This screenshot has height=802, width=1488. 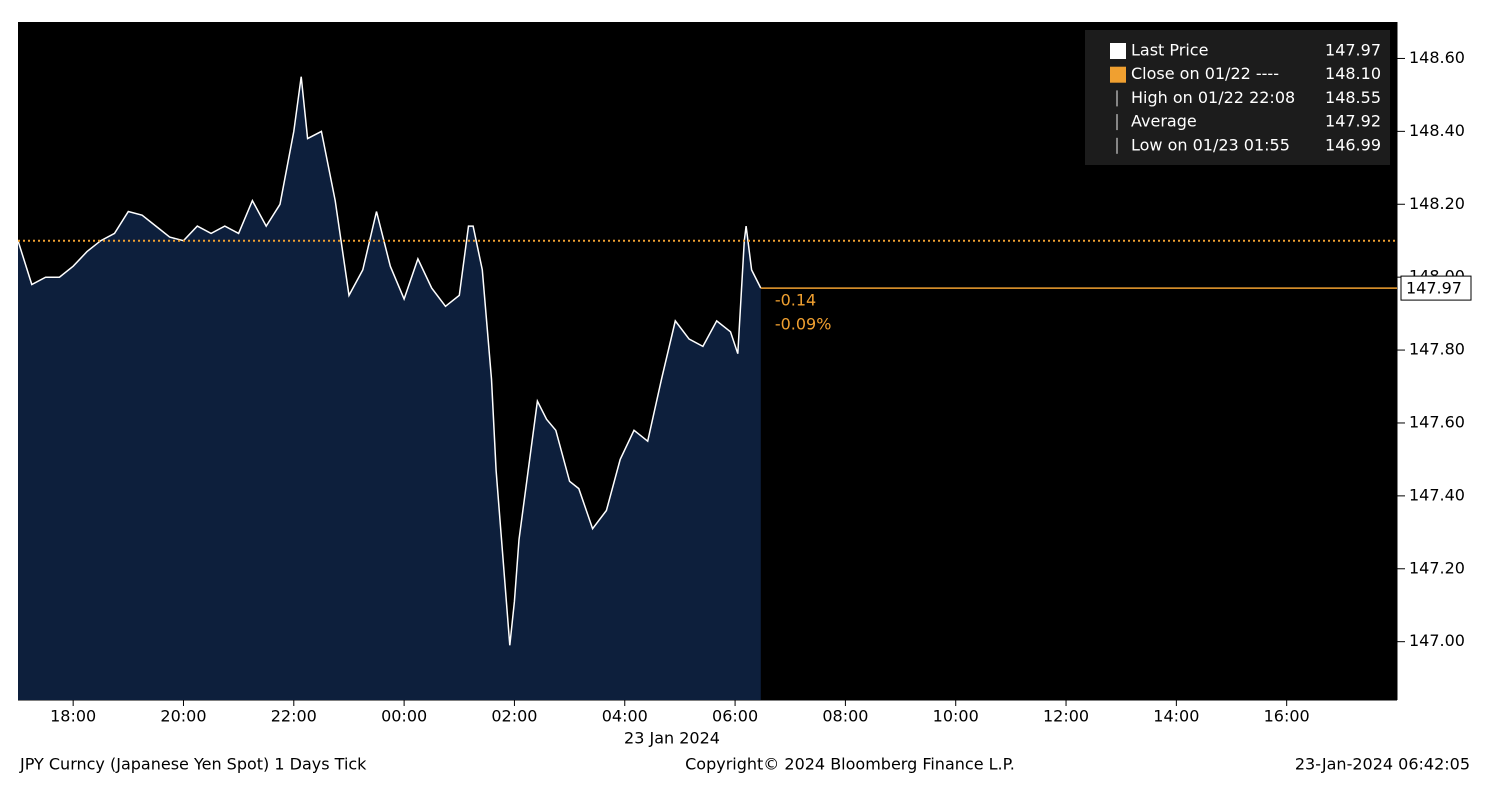 I want to click on y-tick-label: 147.60, so click(x=1437, y=421).